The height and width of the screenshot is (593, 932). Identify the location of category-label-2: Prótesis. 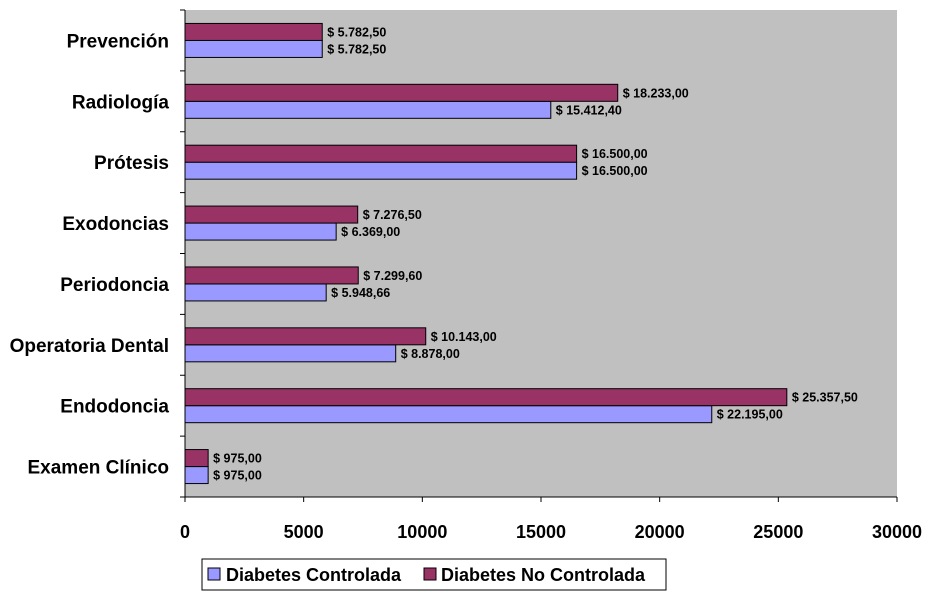
(131, 163).